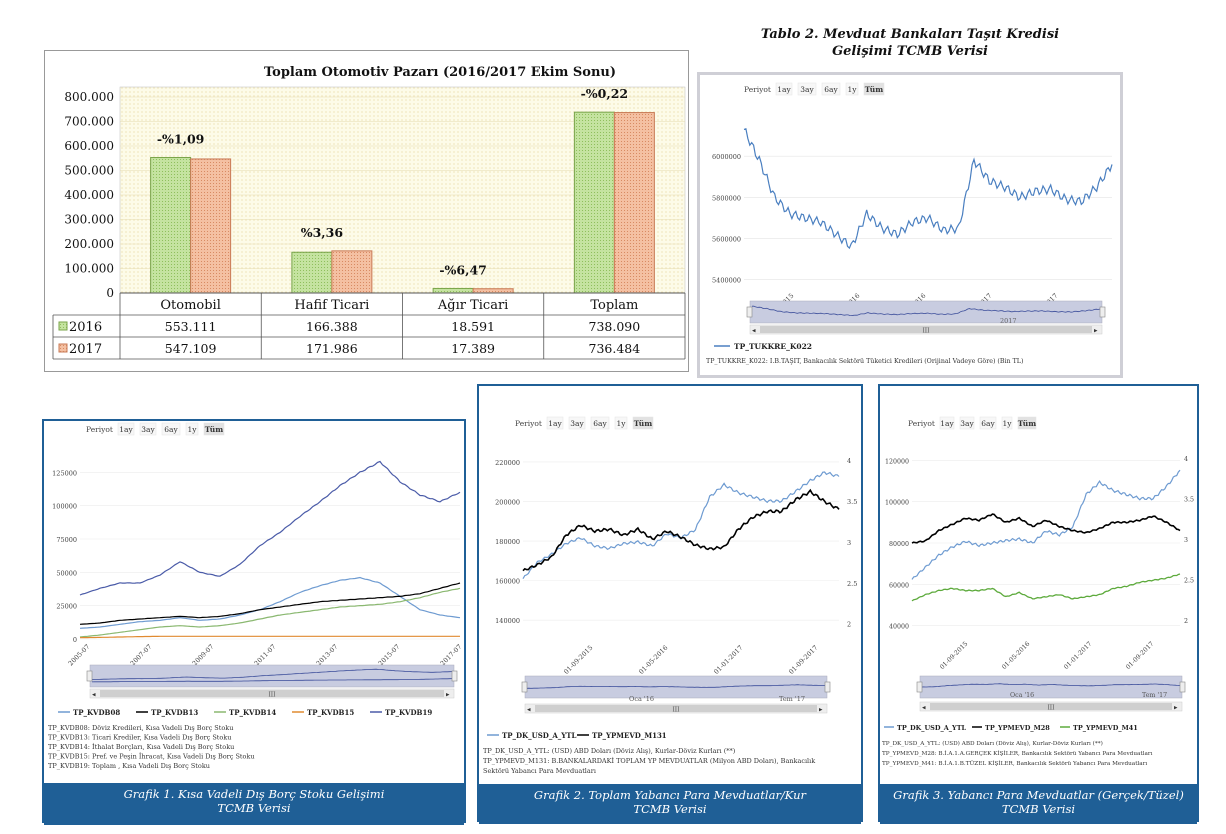 The width and height of the screenshot is (1226, 834). What do you see at coordinates (670, 809) in the screenshot?
I see `grafik2-caption-line2: TCMB Verisi` at bounding box center [670, 809].